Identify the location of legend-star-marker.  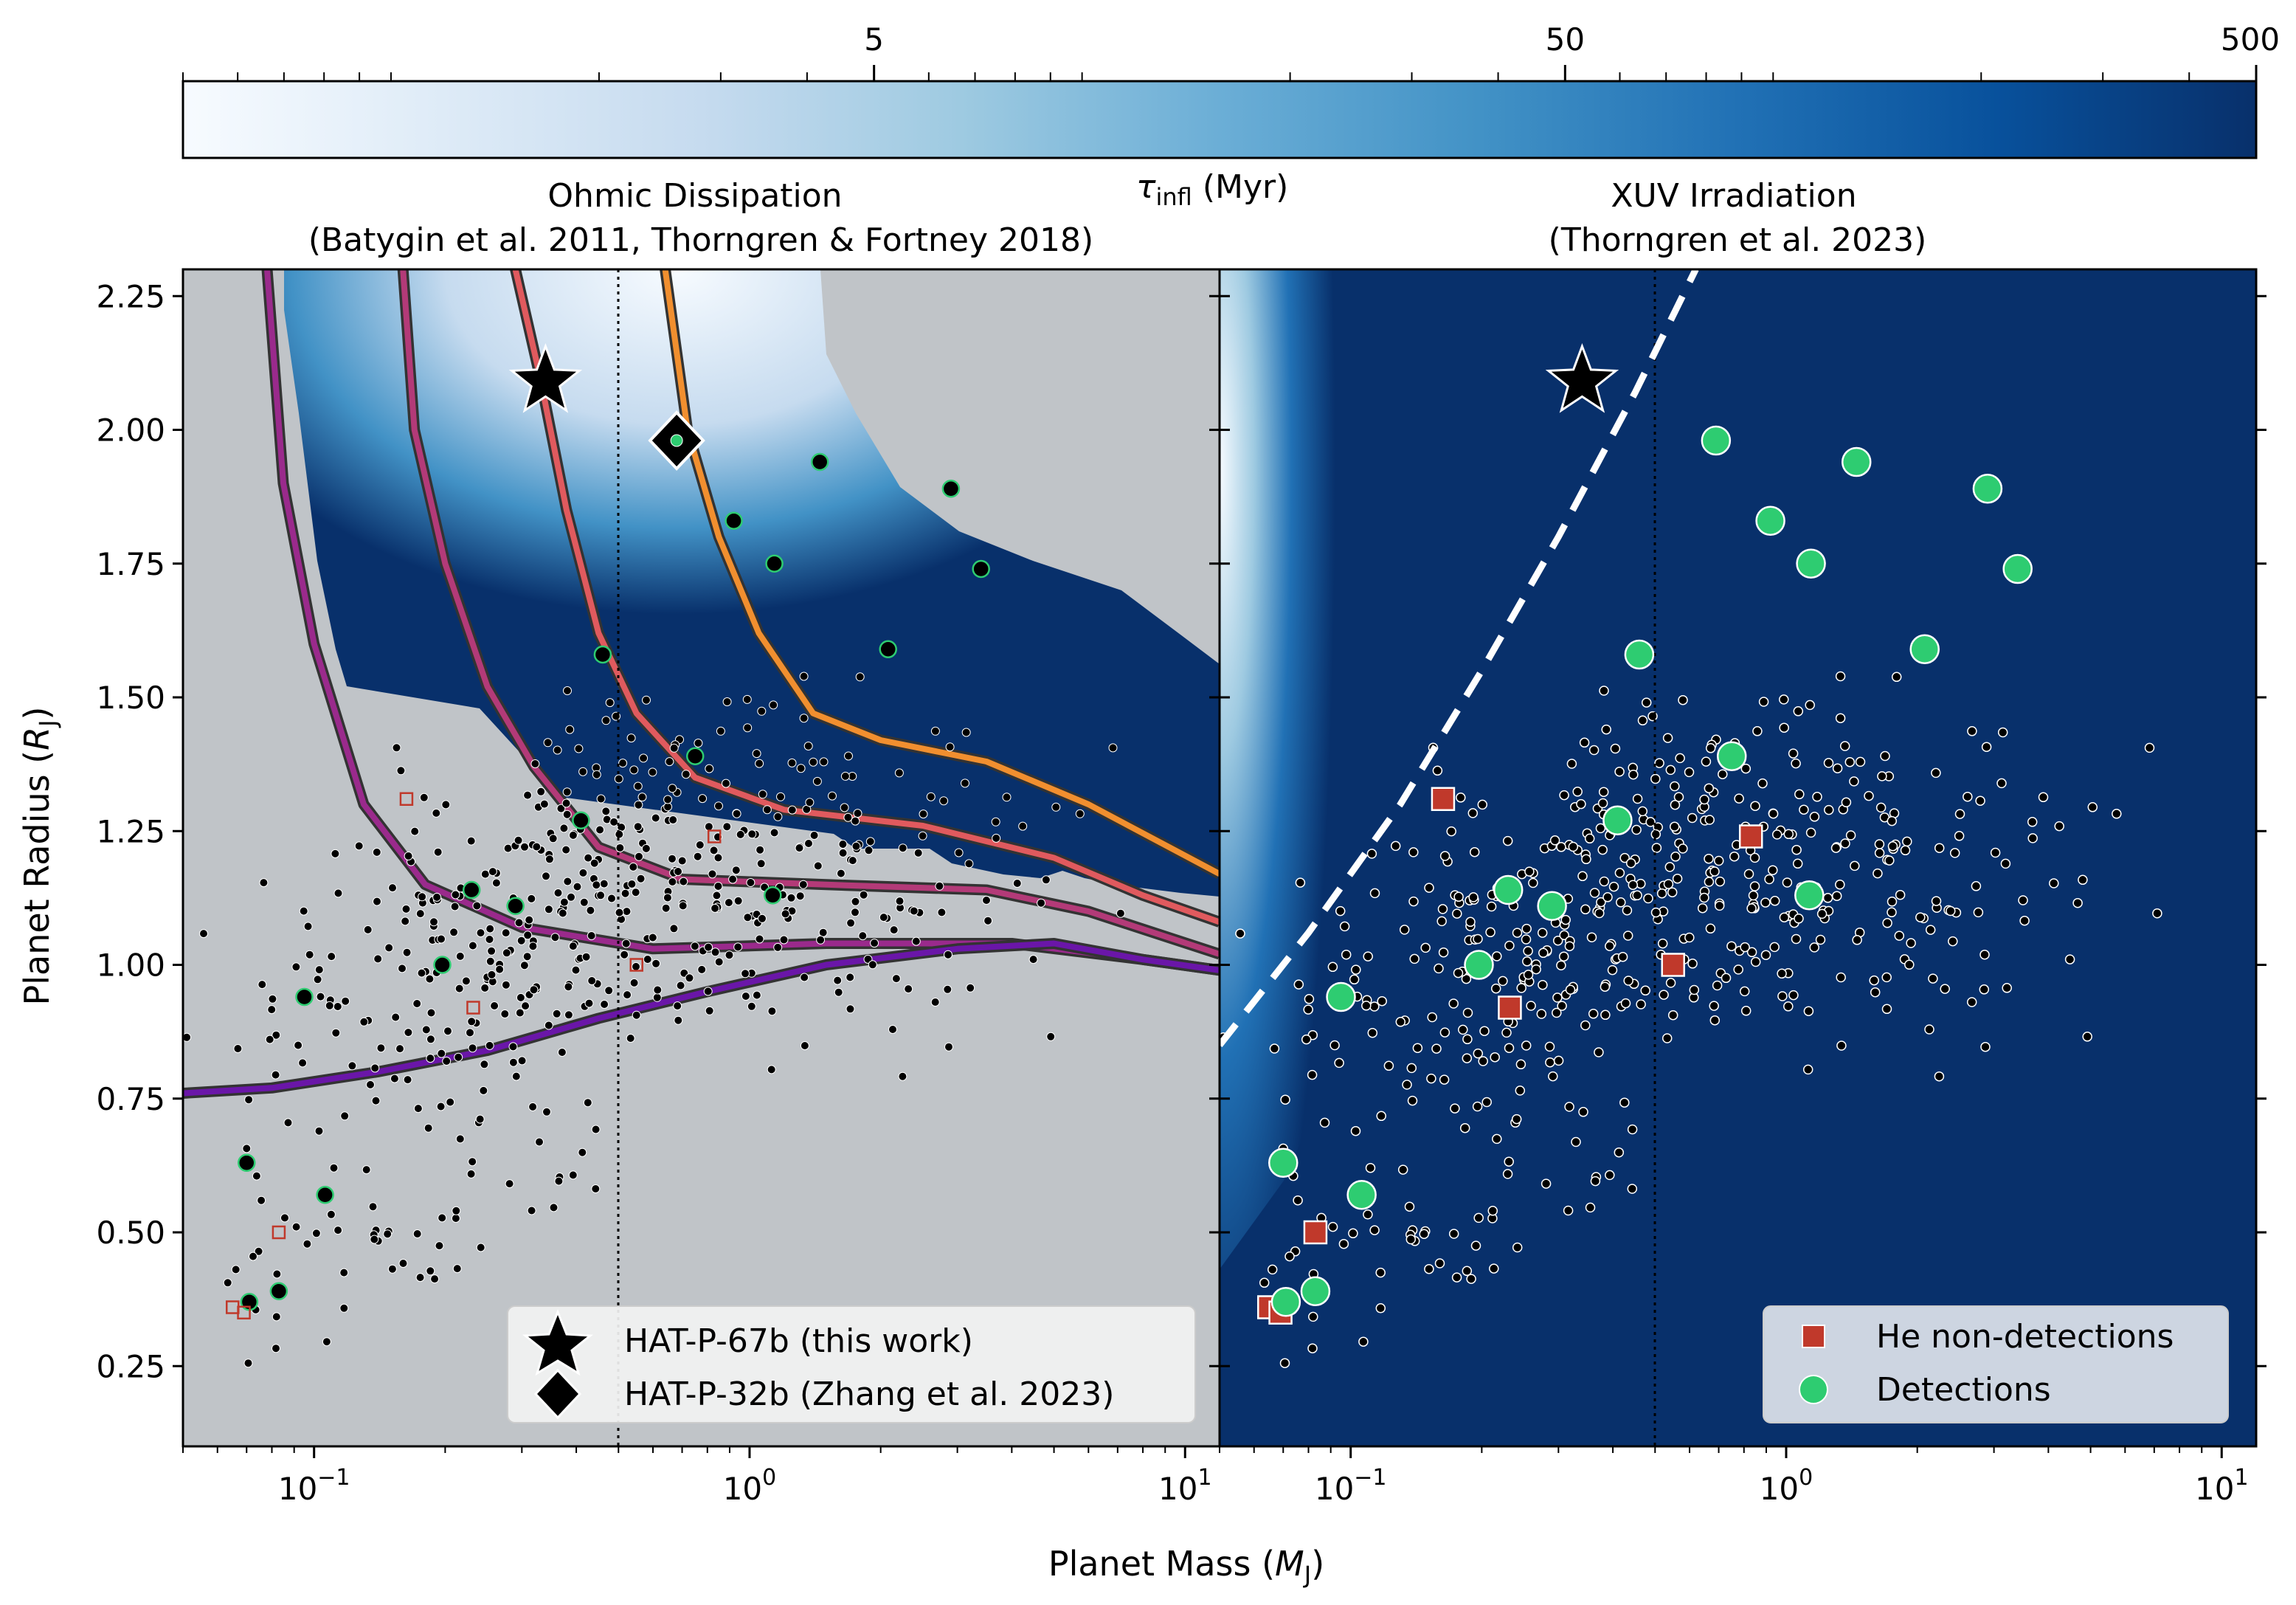
(557, 1342).